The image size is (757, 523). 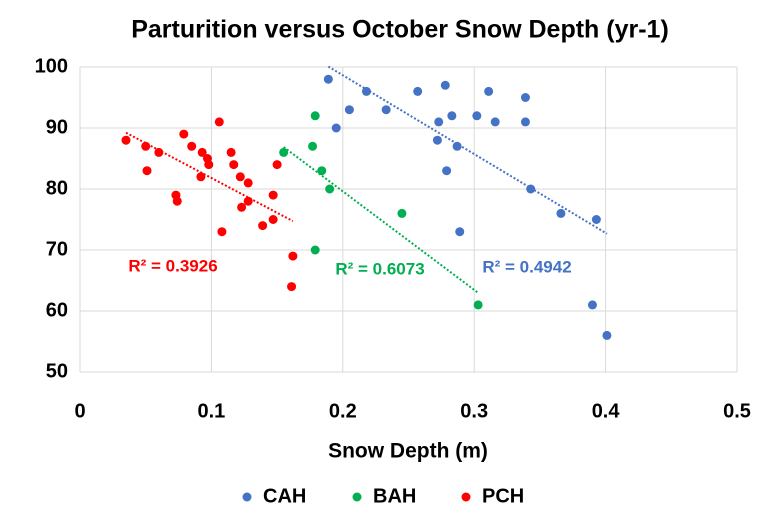 What do you see at coordinates (408, 451) in the screenshot?
I see `x-axis-label: Snow Depth (m)` at bounding box center [408, 451].